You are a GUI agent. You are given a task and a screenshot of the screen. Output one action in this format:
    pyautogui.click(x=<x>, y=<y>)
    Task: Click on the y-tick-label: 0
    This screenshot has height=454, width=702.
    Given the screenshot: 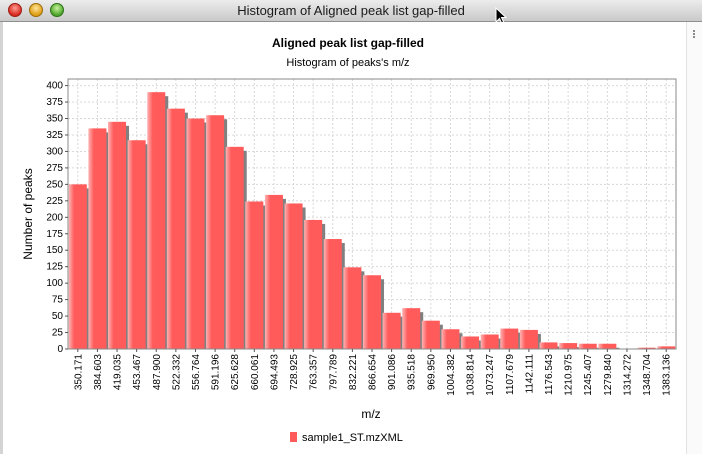 What is the action you would take?
    pyautogui.click(x=60, y=349)
    